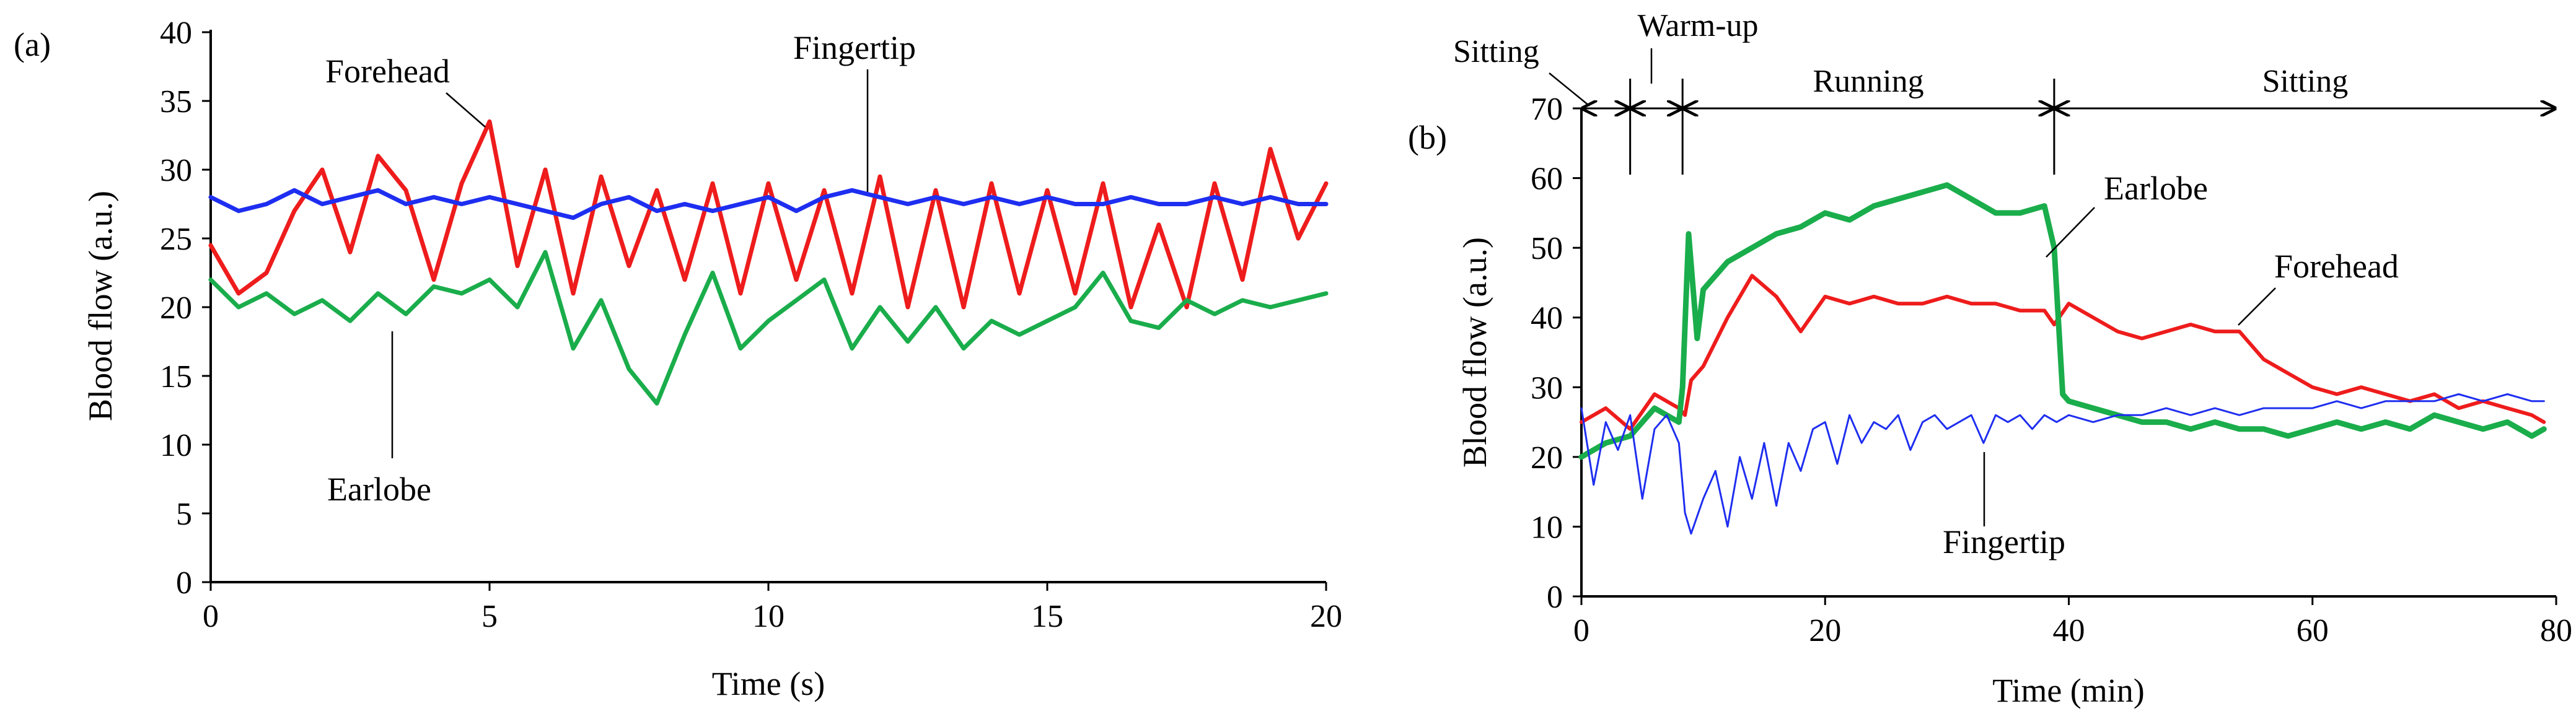 Image resolution: width=2576 pixels, height=719 pixels. Describe the element at coordinates (1581, 631) in the screenshot. I see `panel-b-xtick-label-0: 0` at that location.